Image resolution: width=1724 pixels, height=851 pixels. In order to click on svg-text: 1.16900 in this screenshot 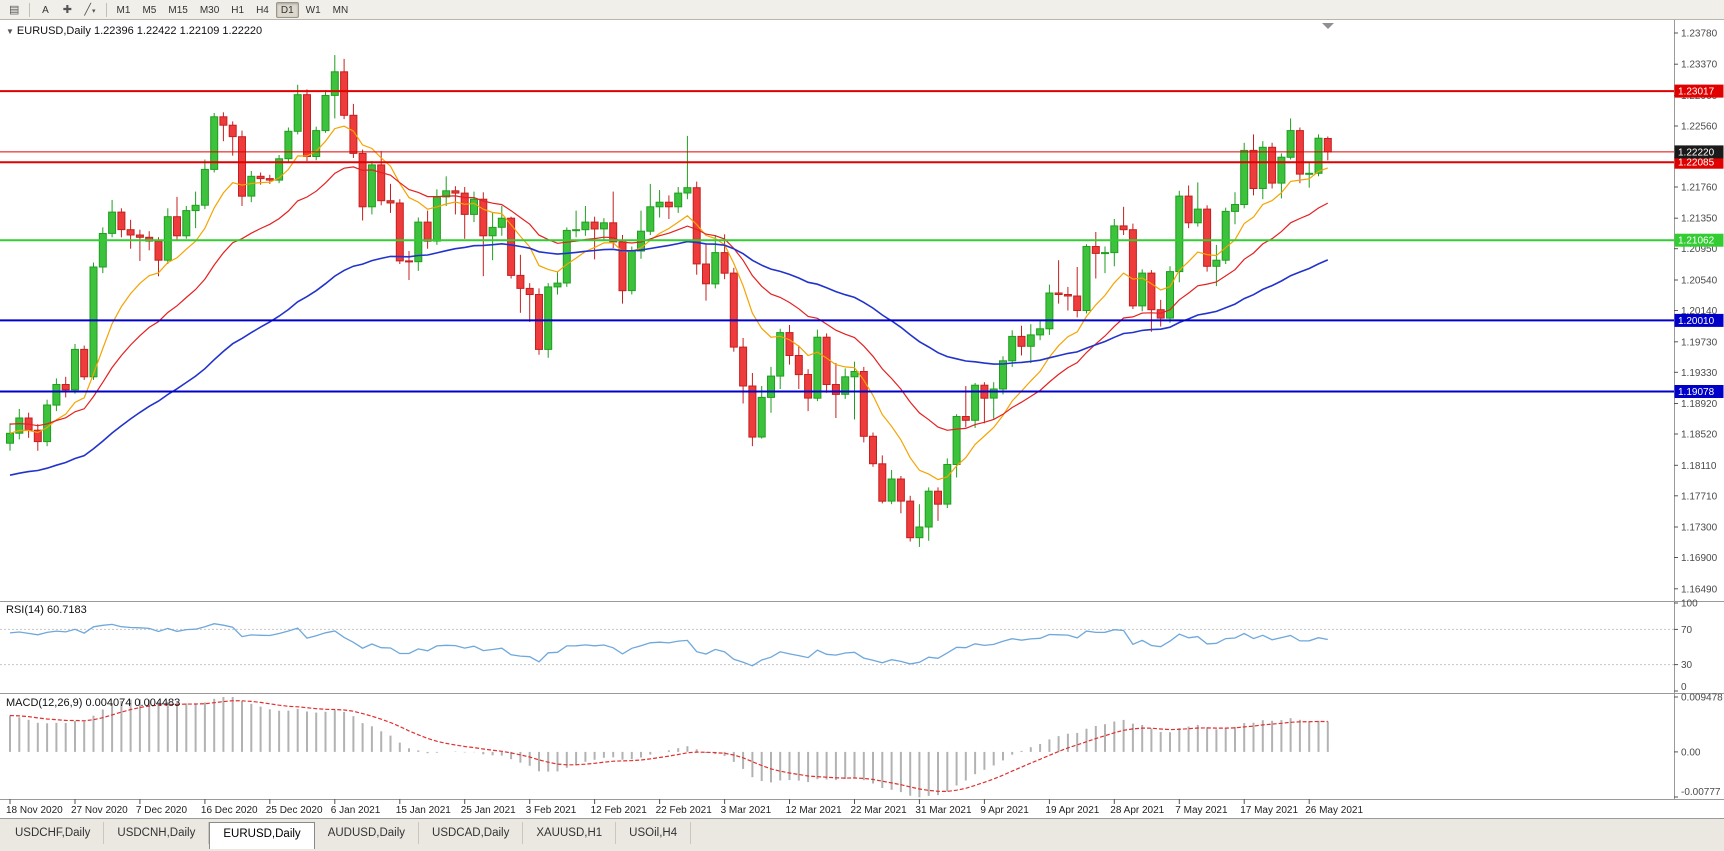, I will do `click(1699, 558)`.